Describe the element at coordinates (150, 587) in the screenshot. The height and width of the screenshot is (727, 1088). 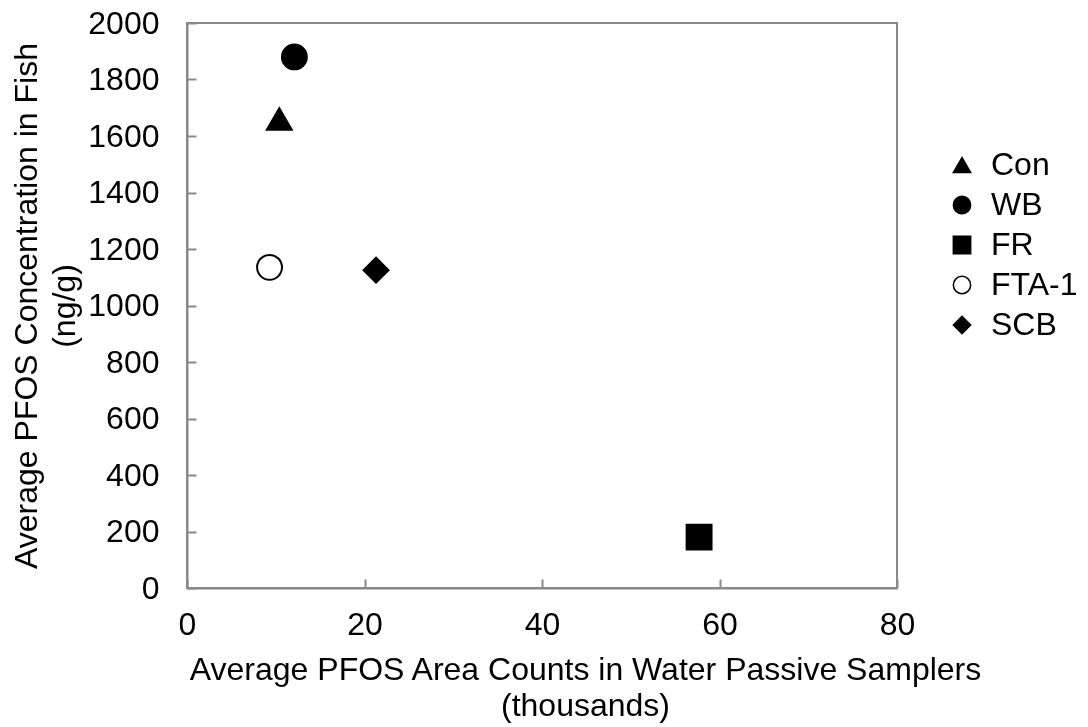
I see `y-tick-label: 0` at that location.